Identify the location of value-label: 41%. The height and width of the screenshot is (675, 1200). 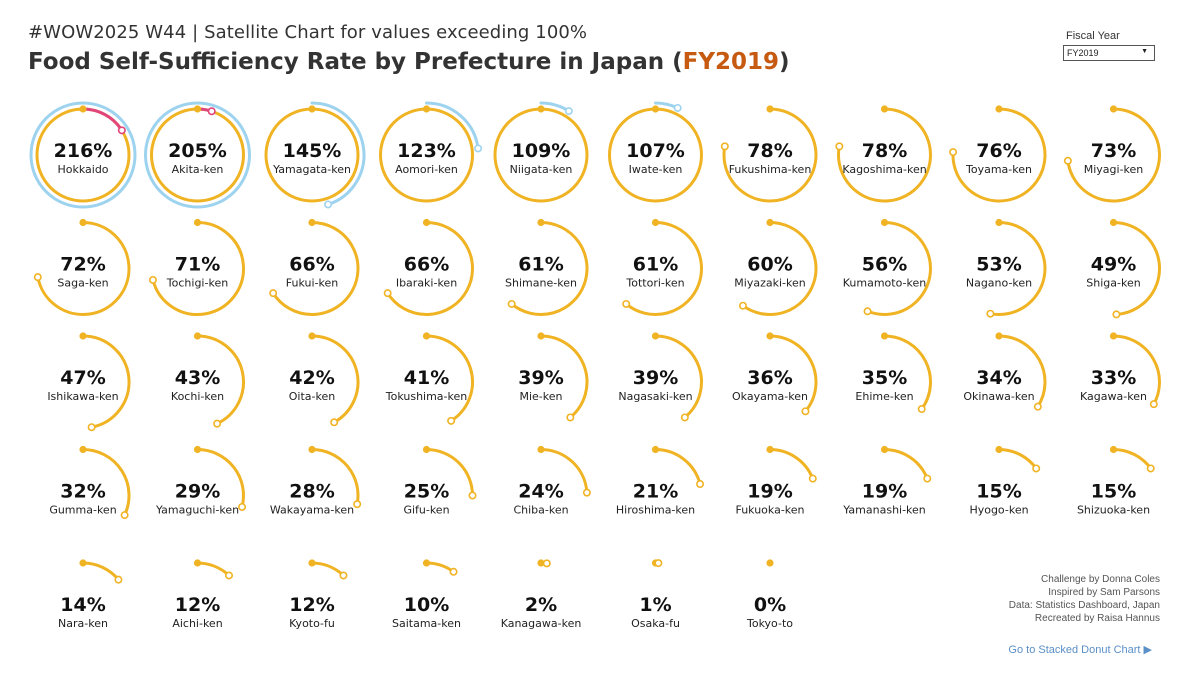
(426, 378).